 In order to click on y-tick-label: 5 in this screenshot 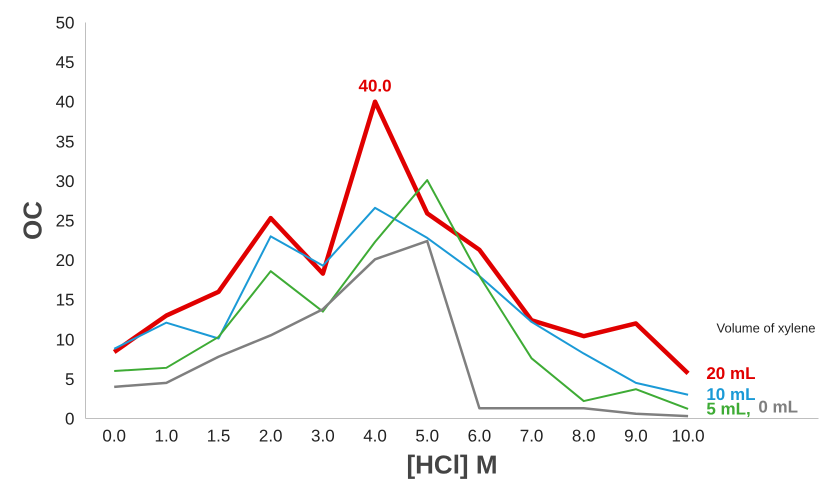, I will do `click(70, 379)`.